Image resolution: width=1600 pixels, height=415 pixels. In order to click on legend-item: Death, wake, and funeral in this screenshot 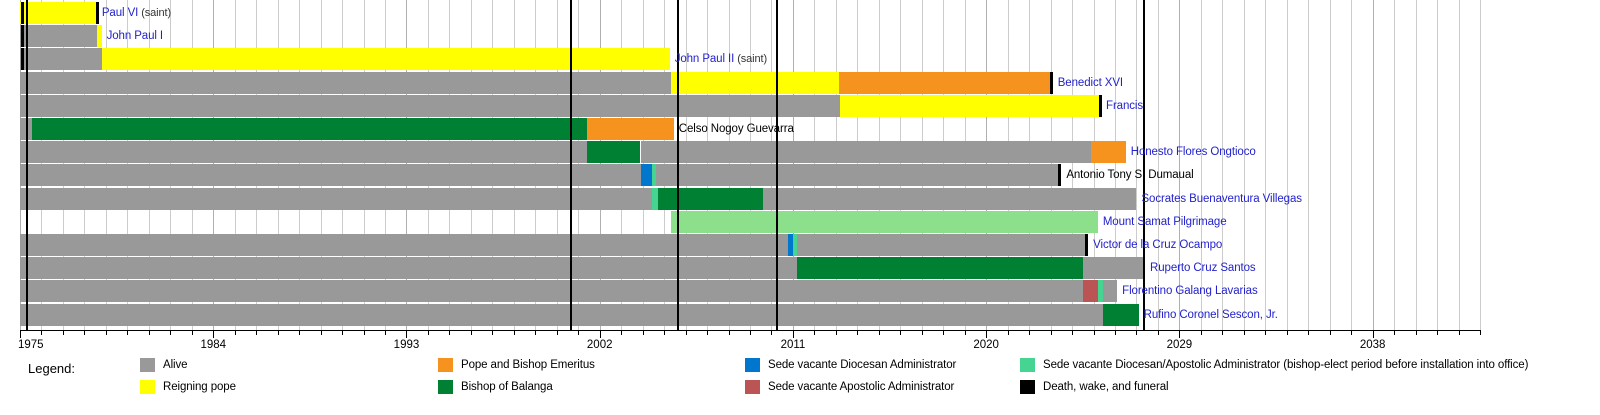, I will do `click(1274, 386)`.